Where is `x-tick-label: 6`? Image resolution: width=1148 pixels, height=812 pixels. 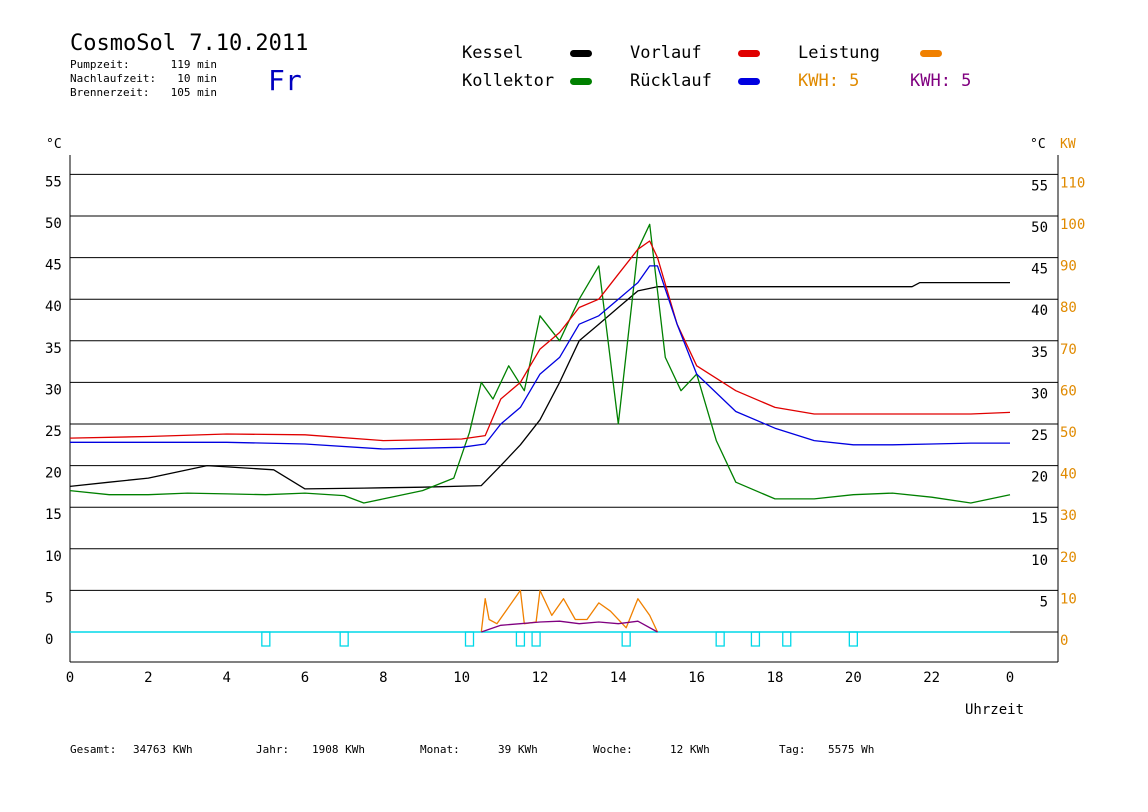 x-tick-label: 6 is located at coordinates (305, 678).